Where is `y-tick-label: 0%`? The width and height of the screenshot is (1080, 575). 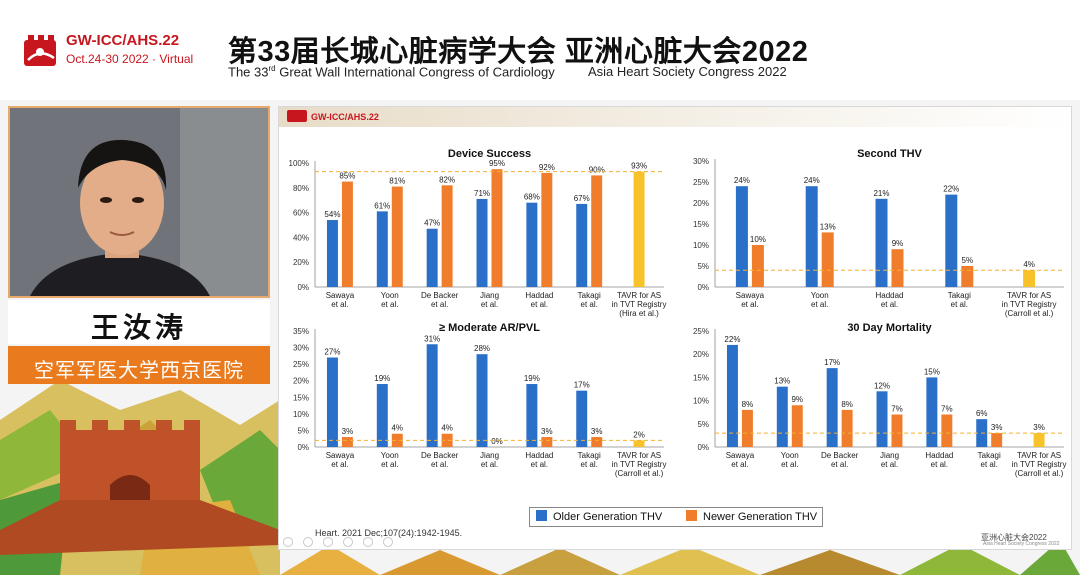 y-tick-label: 0% is located at coordinates (703, 287).